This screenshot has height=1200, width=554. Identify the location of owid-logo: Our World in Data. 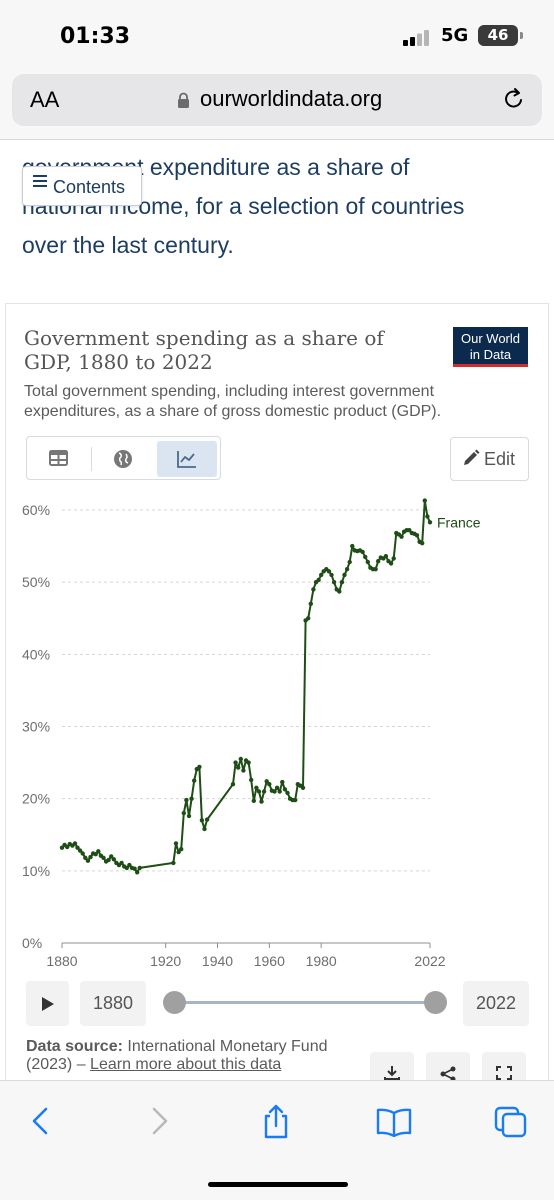
(490, 347).